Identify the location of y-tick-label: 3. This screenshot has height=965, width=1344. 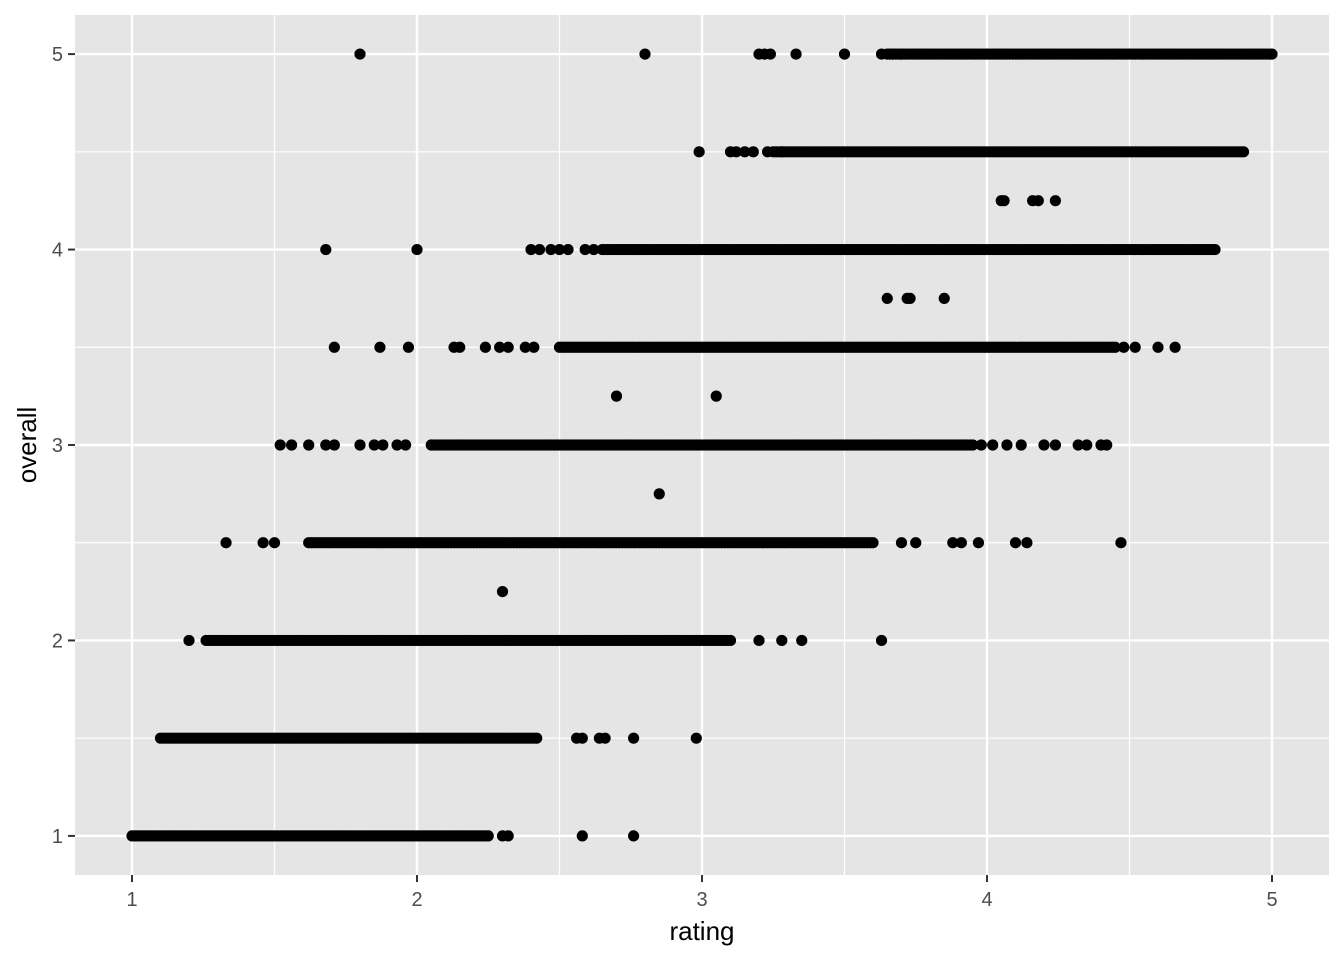
(57, 446).